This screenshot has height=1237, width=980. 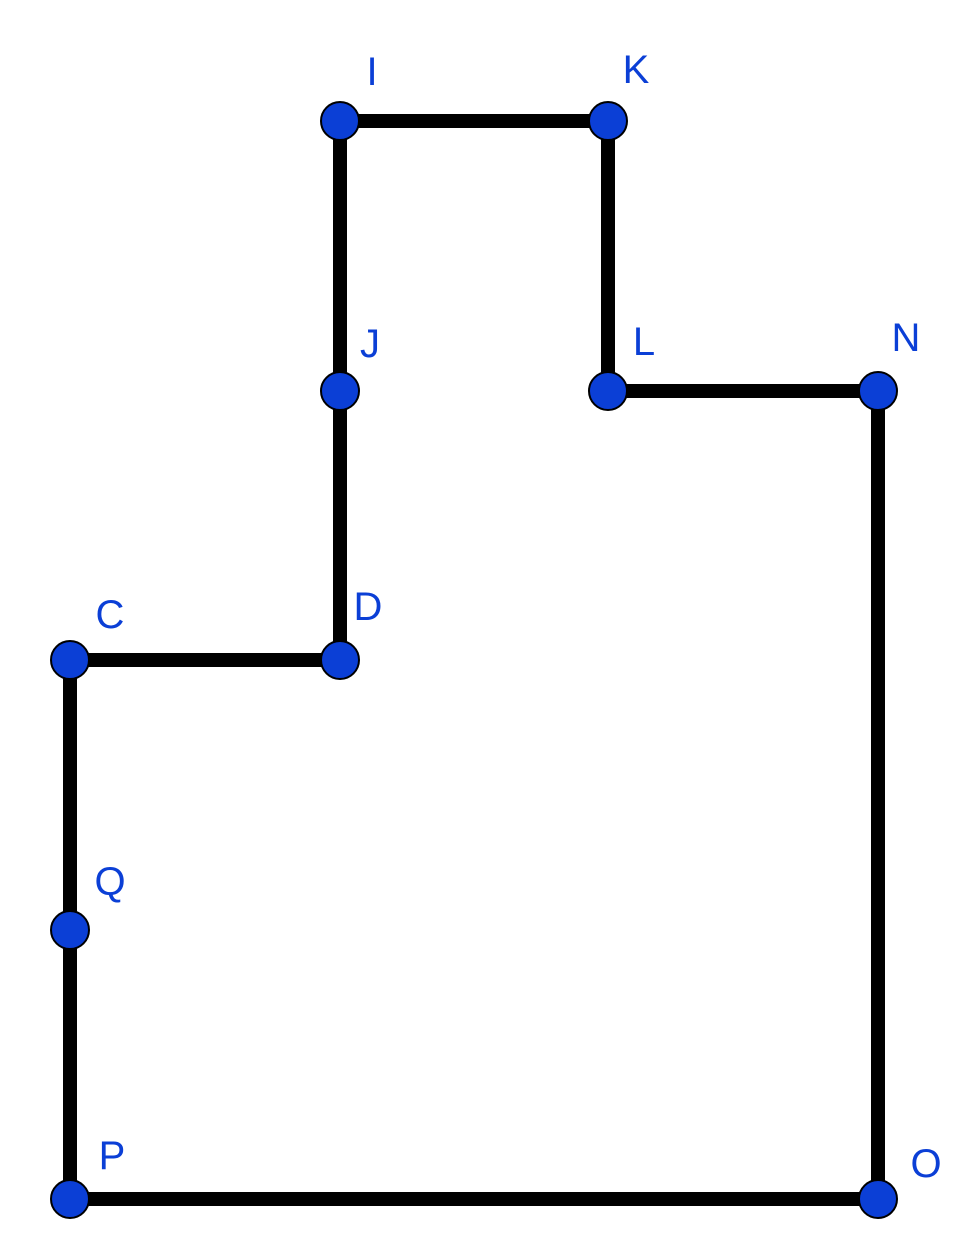 I want to click on vertex-label-k: K, so click(x=636, y=70).